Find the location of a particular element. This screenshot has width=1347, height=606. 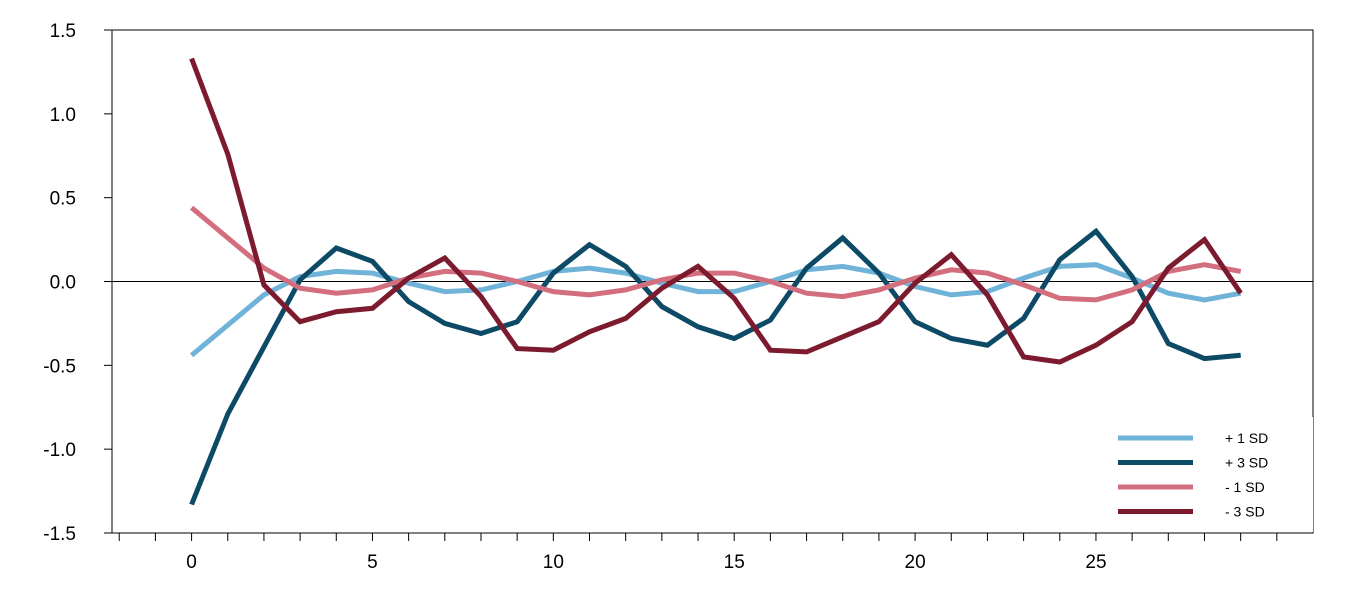

x-tick-label: 0 is located at coordinates (191, 562).